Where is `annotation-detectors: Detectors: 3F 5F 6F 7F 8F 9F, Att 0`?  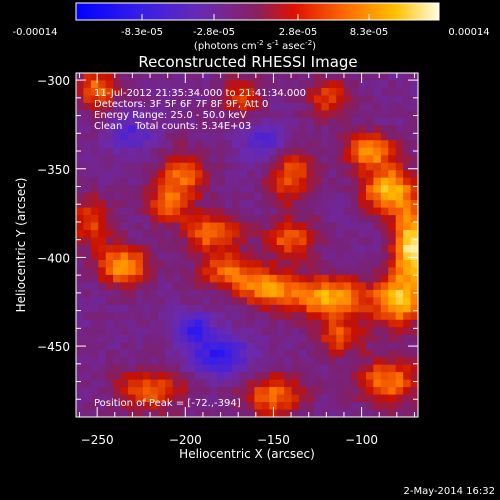
annotation-detectors: Detectors: 3F 5F 6F 7F 8F 9F, Att 0 is located at coordinates (181, 104).